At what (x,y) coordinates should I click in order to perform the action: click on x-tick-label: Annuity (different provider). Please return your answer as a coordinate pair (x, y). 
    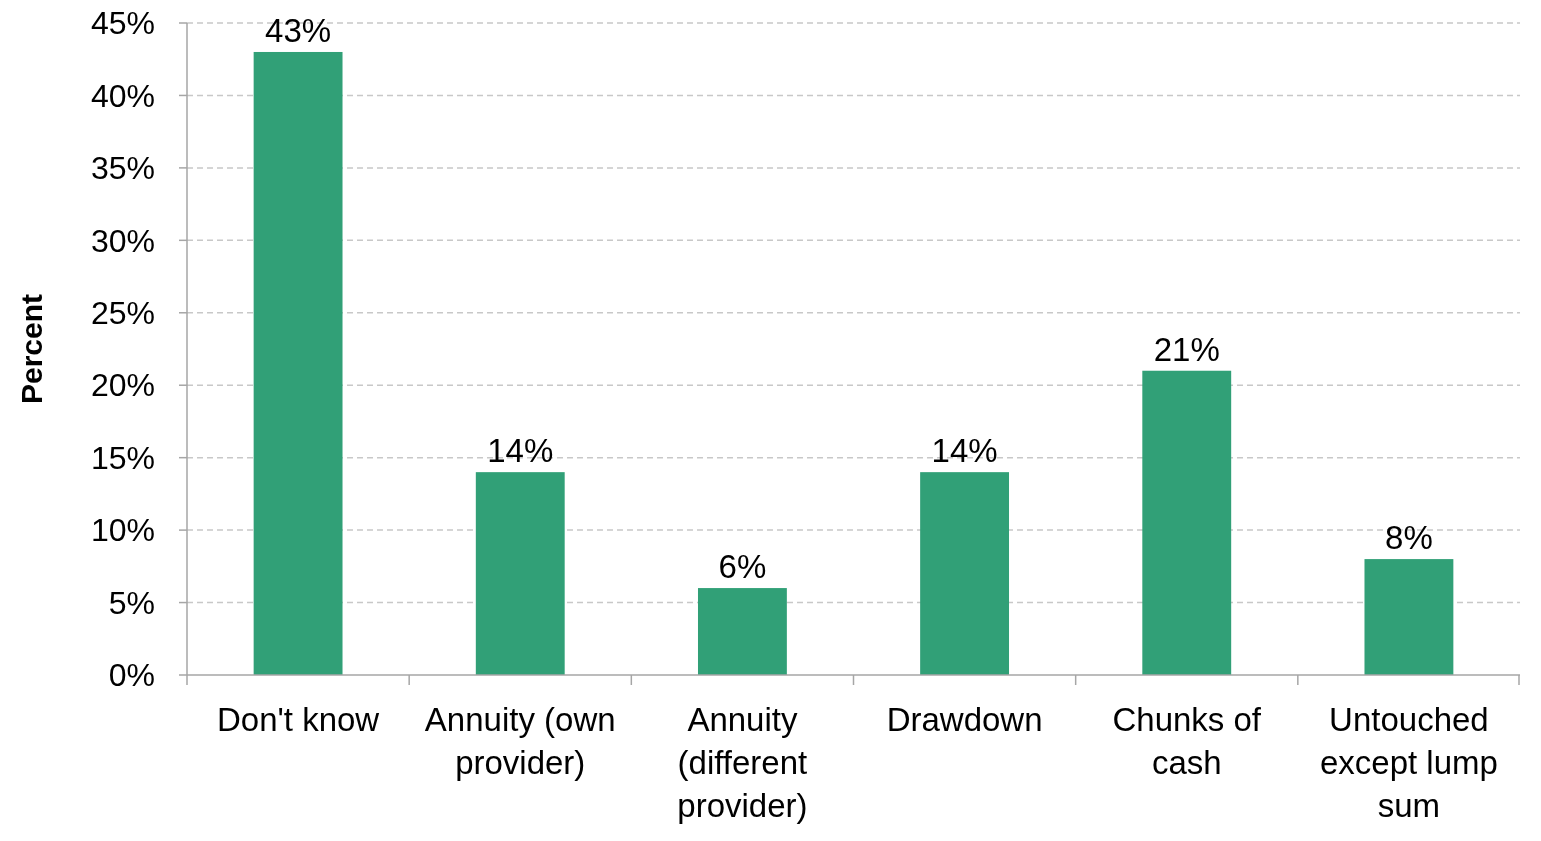
    Looking at the image, I should click on (742, 762).